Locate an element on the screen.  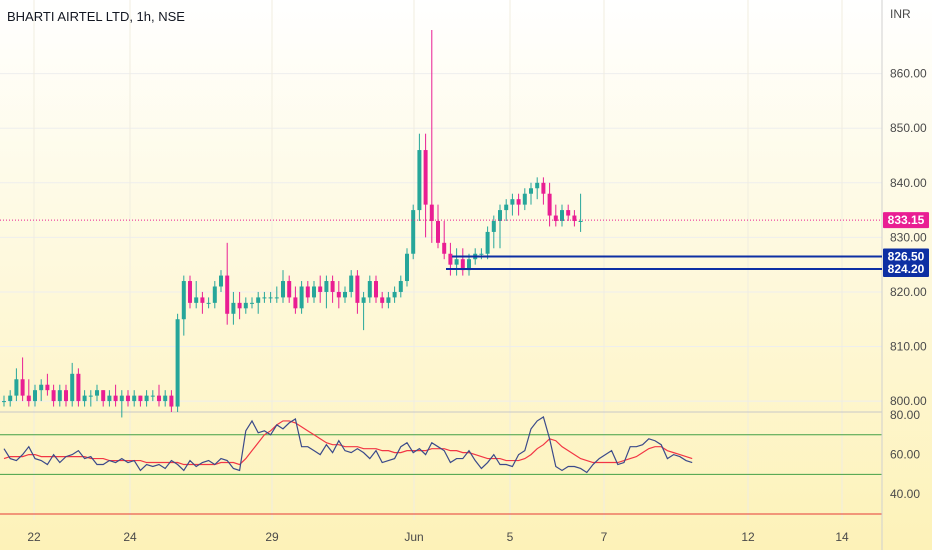
chart-title: BHARTI AIRTEL LTD, 1h, NSE is located at coordinates (96, 16).